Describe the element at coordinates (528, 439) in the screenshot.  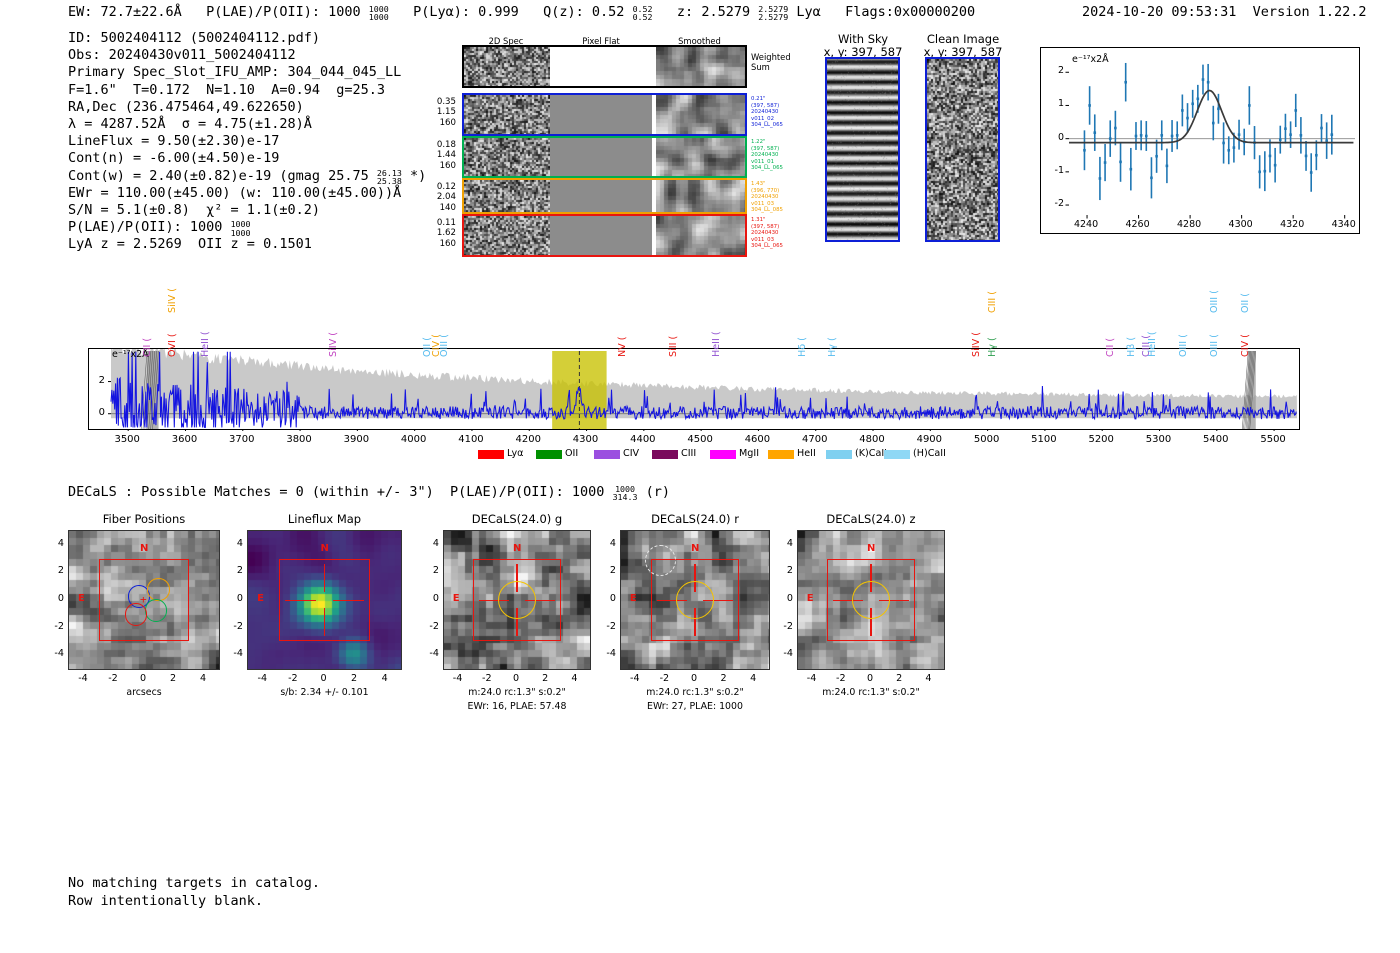
I see `spectrum-x-tick: 4200` at that location.